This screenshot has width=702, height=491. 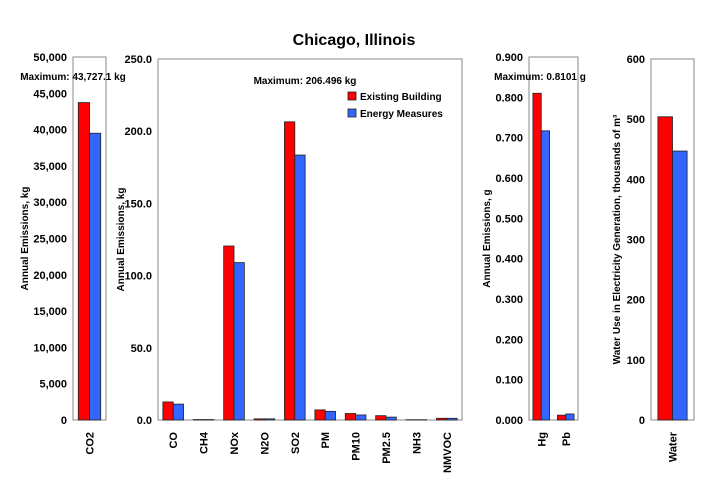 What do you see at coordinates (636, 361) in the screenshot?
I see `y-tick-label: 100` at bounding box center [636, 361].